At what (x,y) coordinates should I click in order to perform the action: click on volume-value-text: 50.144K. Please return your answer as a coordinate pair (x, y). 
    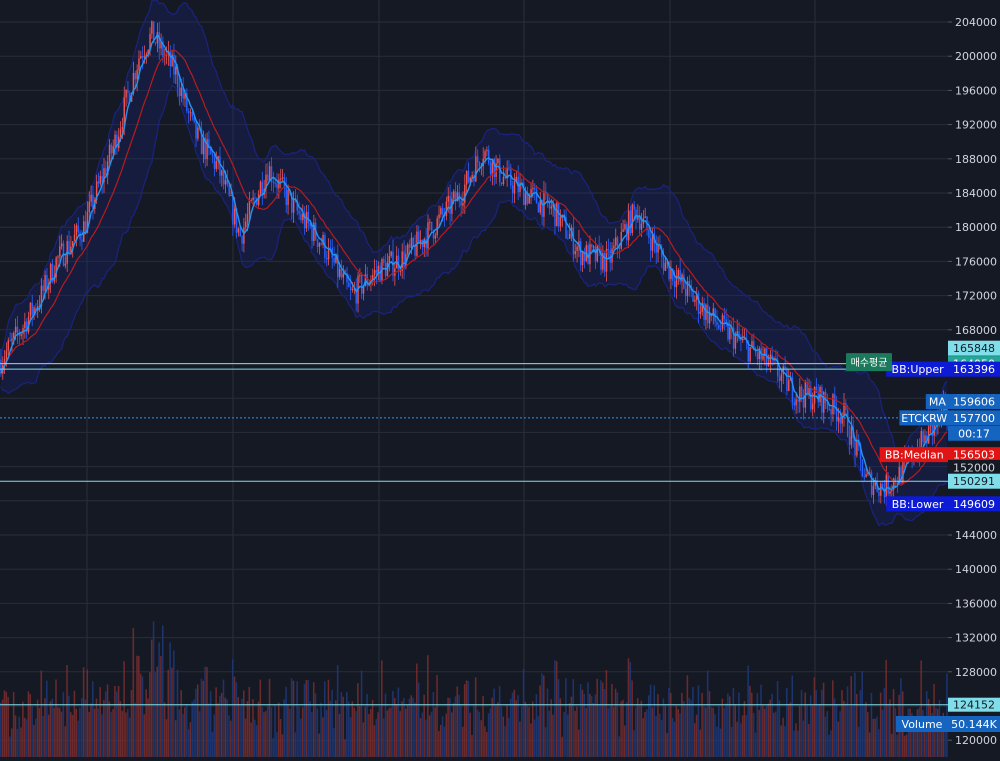
    Looking at the image, I should click on (974, 724).